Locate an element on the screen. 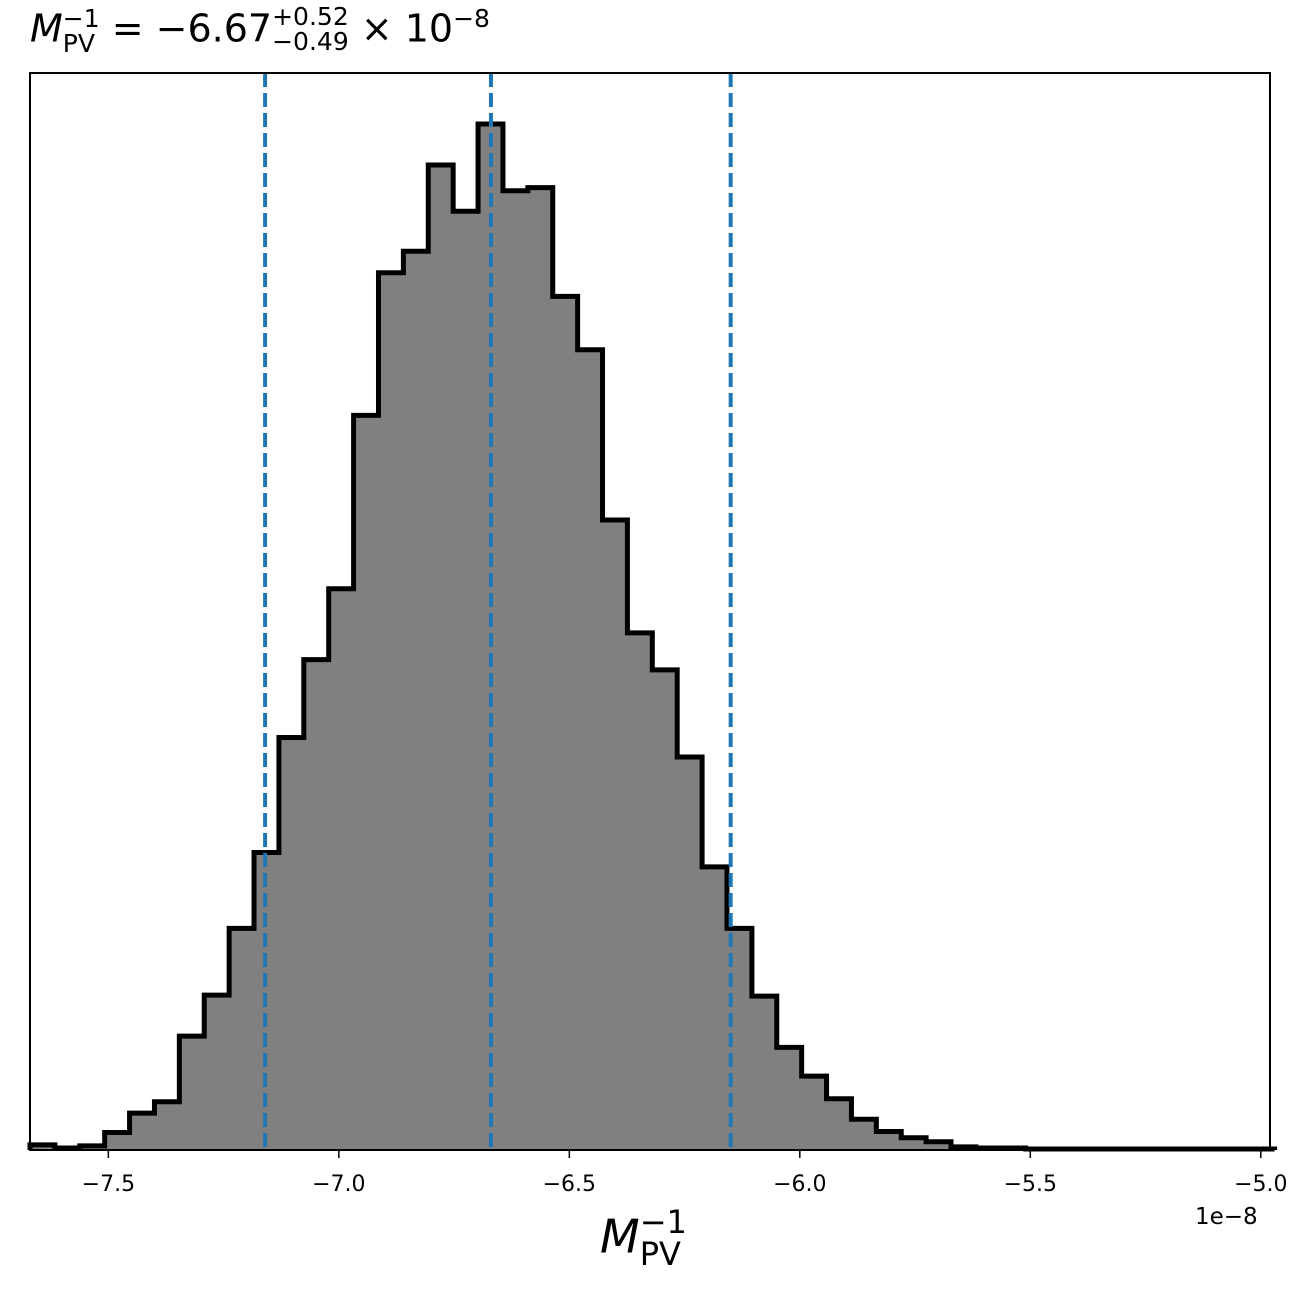  x-tick-label: −7.0 is located at coordinates (338, 1184).